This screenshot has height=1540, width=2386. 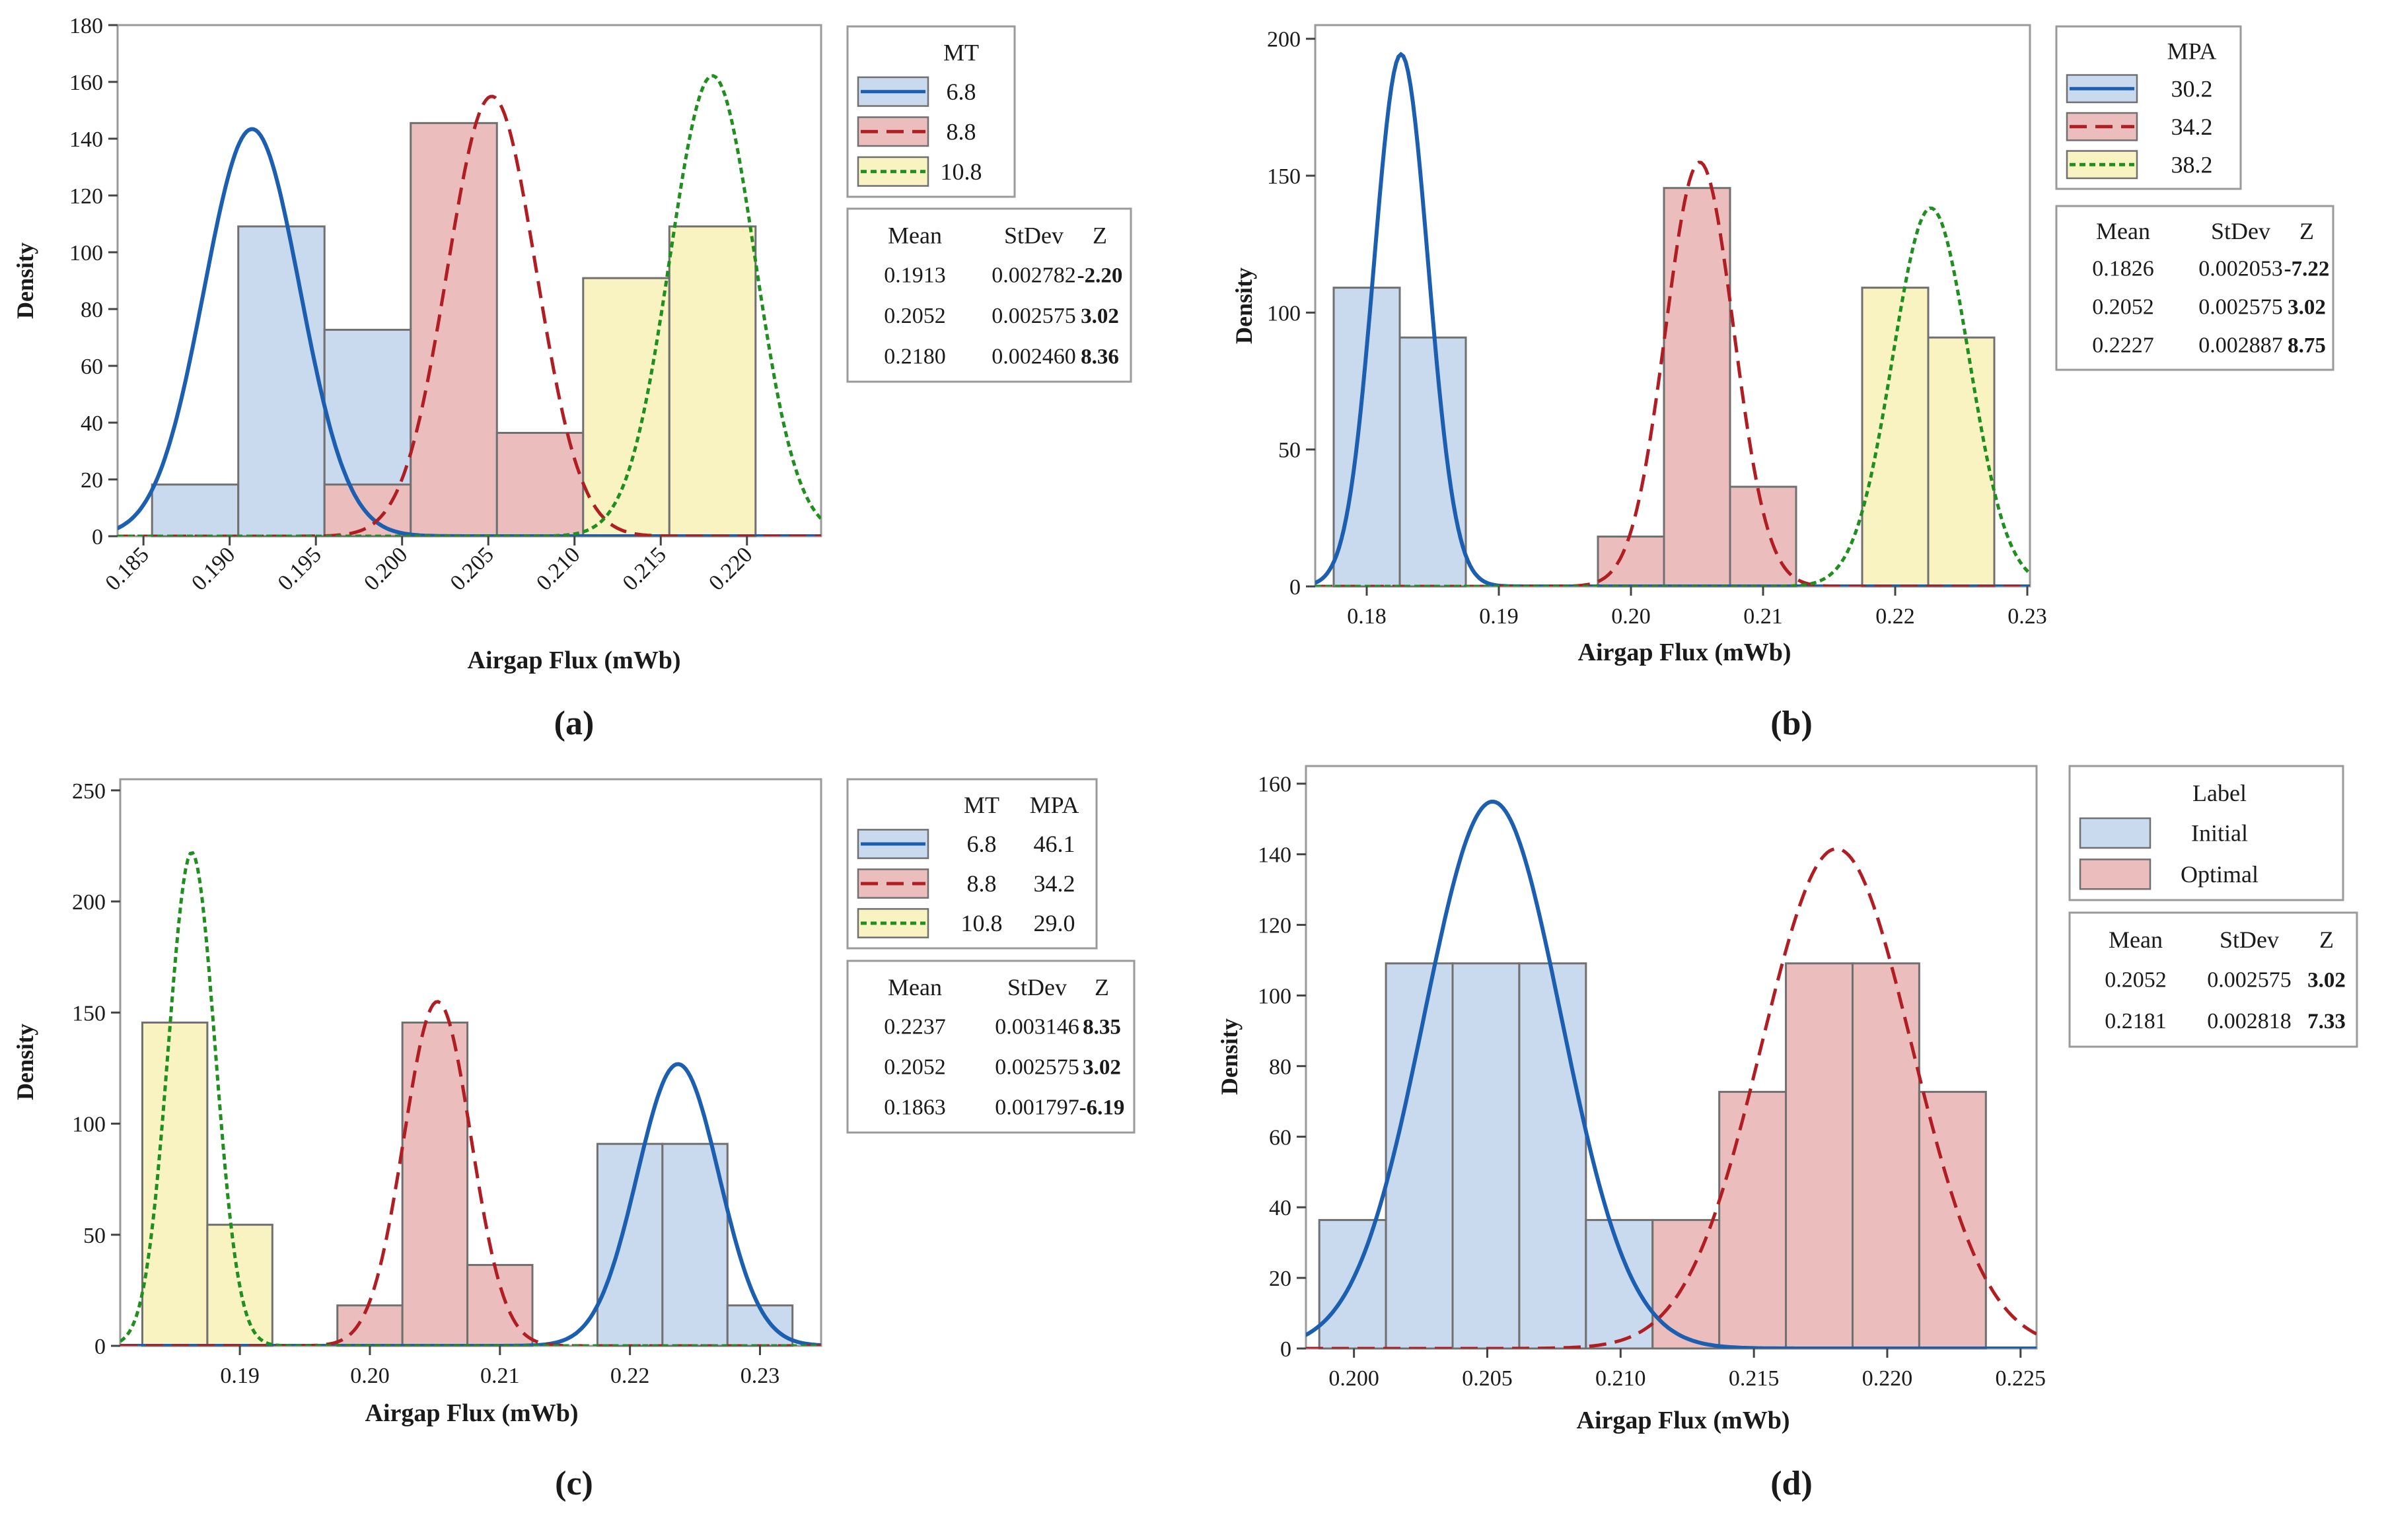 I want to click on x-tick-label: 0.20, so click(x=370, y=1376).